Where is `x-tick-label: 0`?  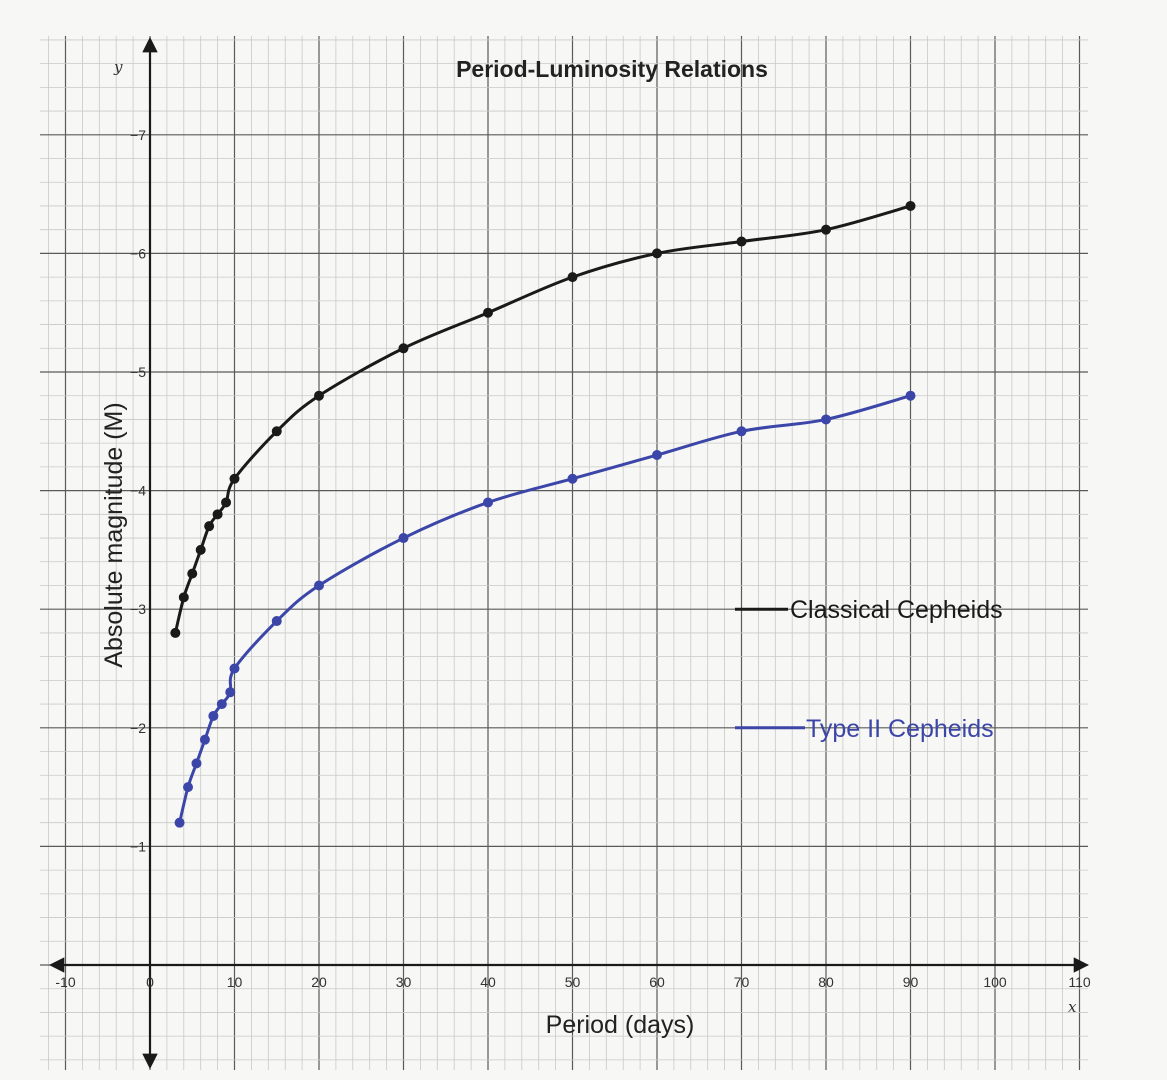 x-tick-label: 0 is located at coordinates (150, 982).